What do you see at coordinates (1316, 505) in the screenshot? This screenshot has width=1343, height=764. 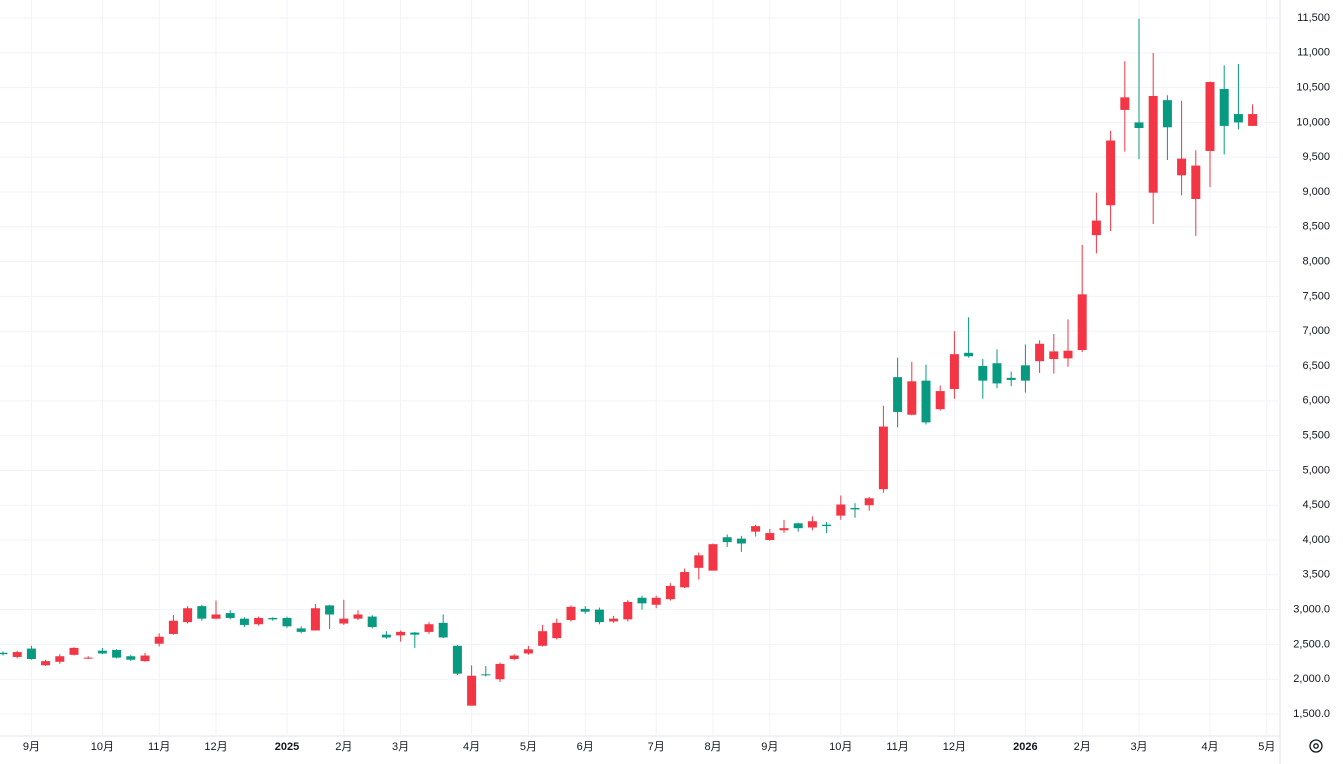 I see `y-tick-label: 4,500` at bounding box center [1316, 505].